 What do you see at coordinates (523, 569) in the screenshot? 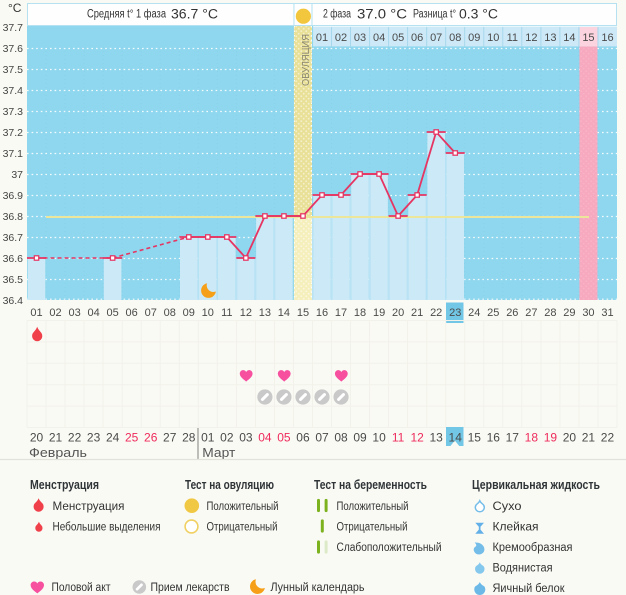
I see `svg-text: Водянистая` at bounding box center [523, 569].